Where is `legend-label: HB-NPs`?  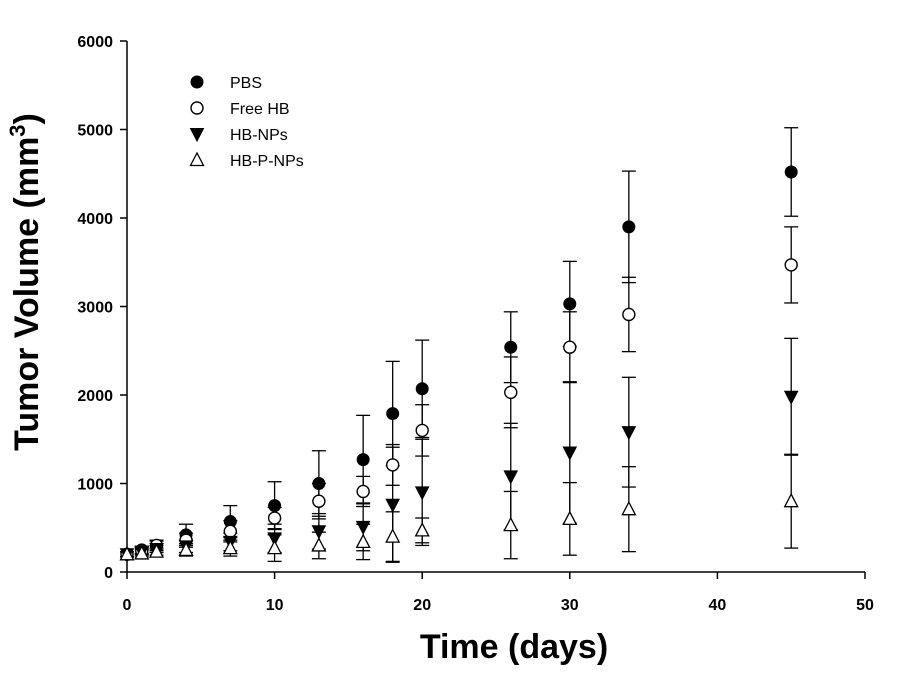 legend-label: HB-NPs is located at coordinates (259, 135).